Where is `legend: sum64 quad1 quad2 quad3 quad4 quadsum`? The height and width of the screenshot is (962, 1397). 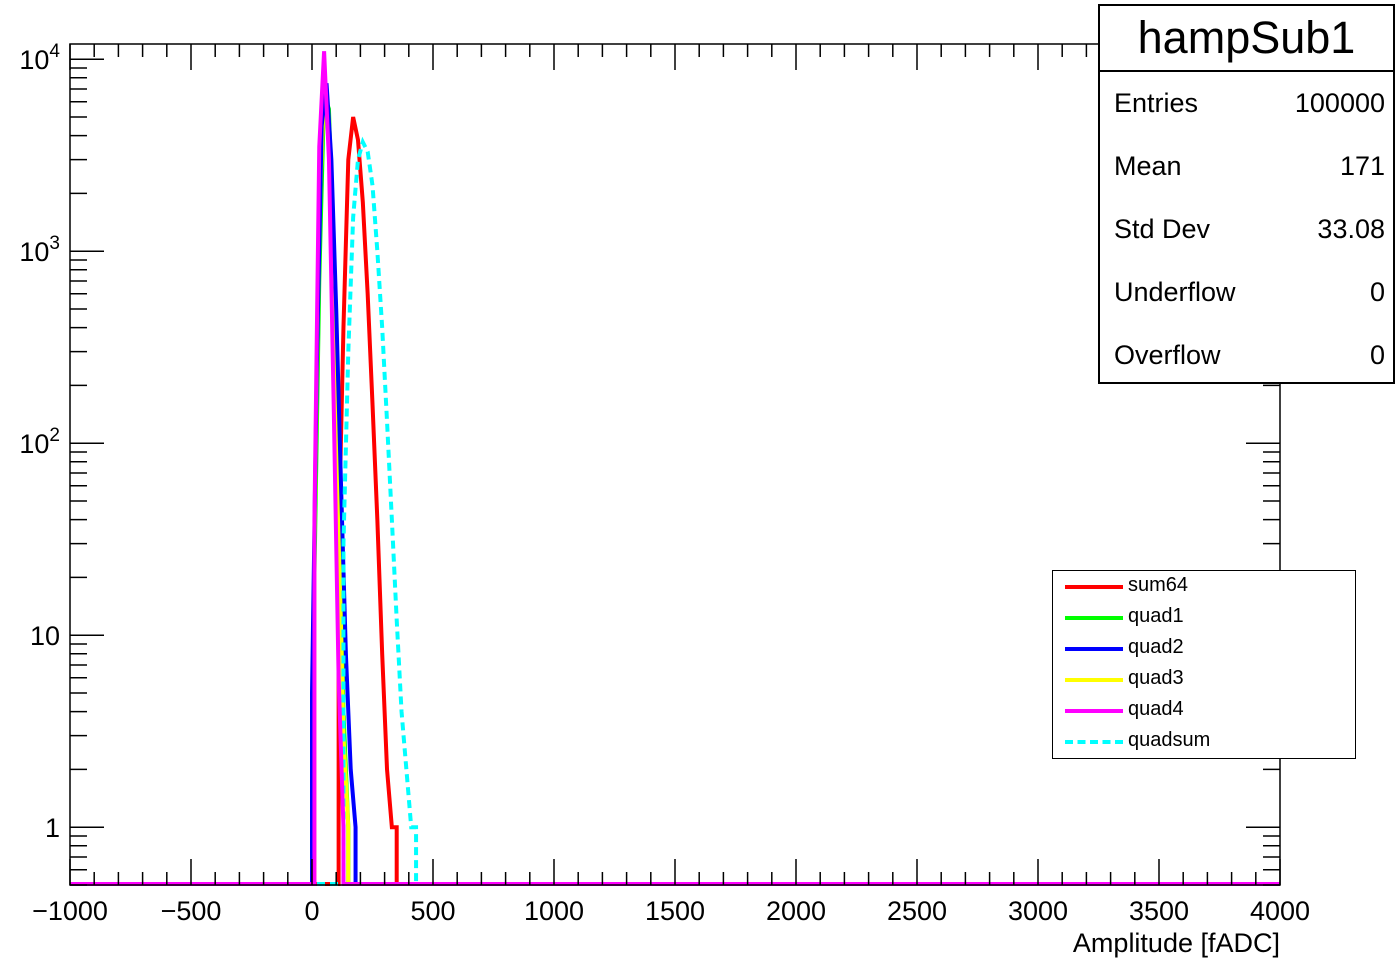 legend: sum64 quad1 quad2 quad3 quad4 quadsum is located at coordinates (1204, 664).